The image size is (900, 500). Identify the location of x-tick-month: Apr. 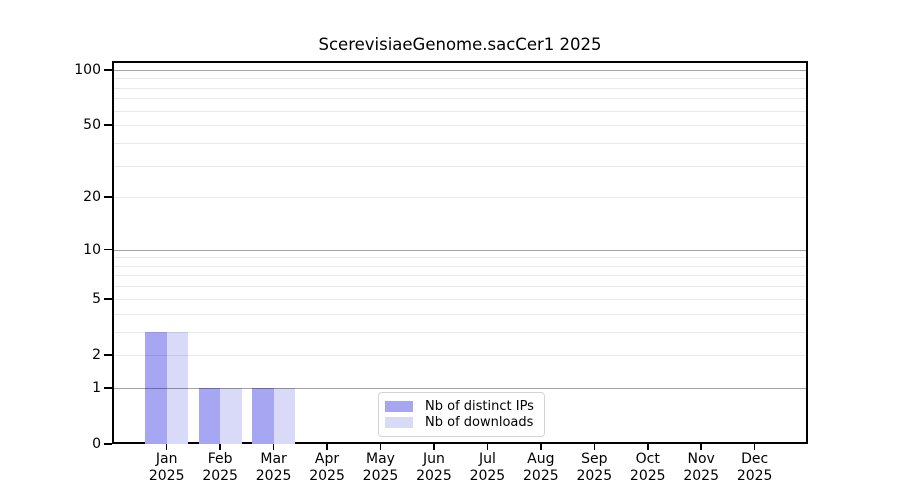
(327, 459).